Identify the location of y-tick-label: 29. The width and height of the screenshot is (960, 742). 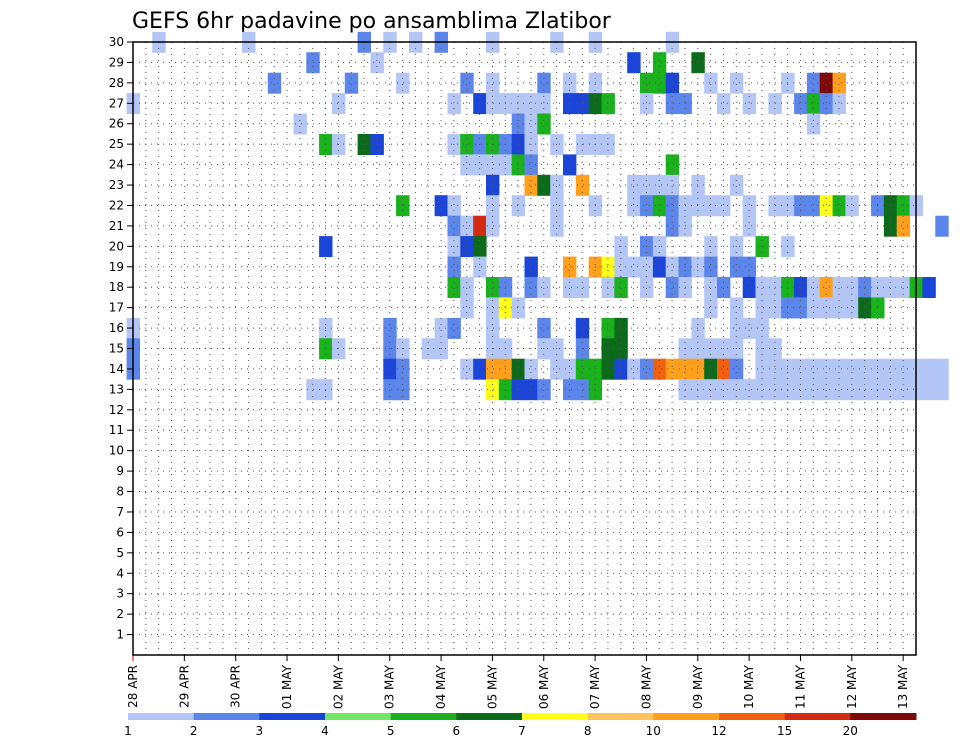
(116, 62).